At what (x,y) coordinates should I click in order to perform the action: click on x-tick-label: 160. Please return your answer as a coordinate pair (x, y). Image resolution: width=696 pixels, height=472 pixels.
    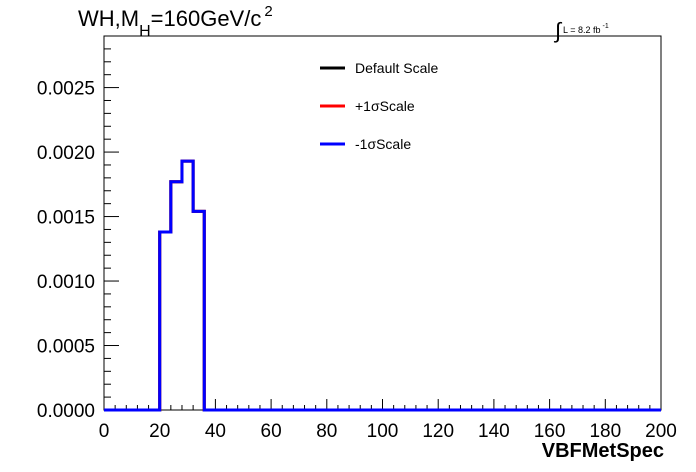
    Looking at the image, I should click on (550, 431).